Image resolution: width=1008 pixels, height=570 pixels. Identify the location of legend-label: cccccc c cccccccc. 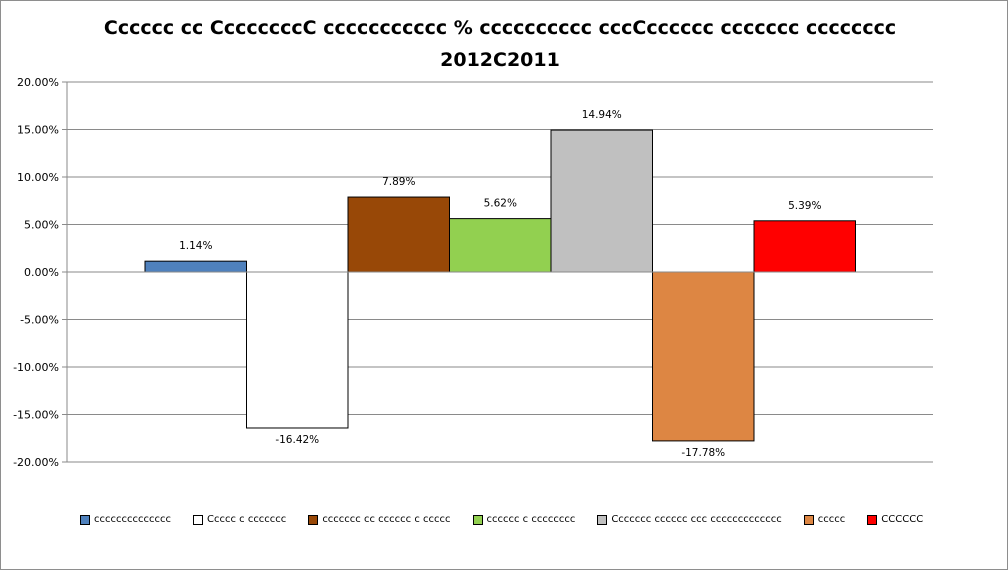
(531, 519).